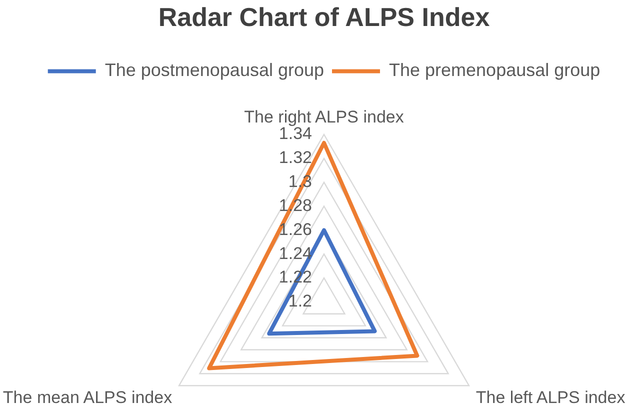 This screenshot has width=630, height=411. Describe the element at coordinates (551, 397) in the screenshot. I see `spoke-label: The left ALPS index` at that location.